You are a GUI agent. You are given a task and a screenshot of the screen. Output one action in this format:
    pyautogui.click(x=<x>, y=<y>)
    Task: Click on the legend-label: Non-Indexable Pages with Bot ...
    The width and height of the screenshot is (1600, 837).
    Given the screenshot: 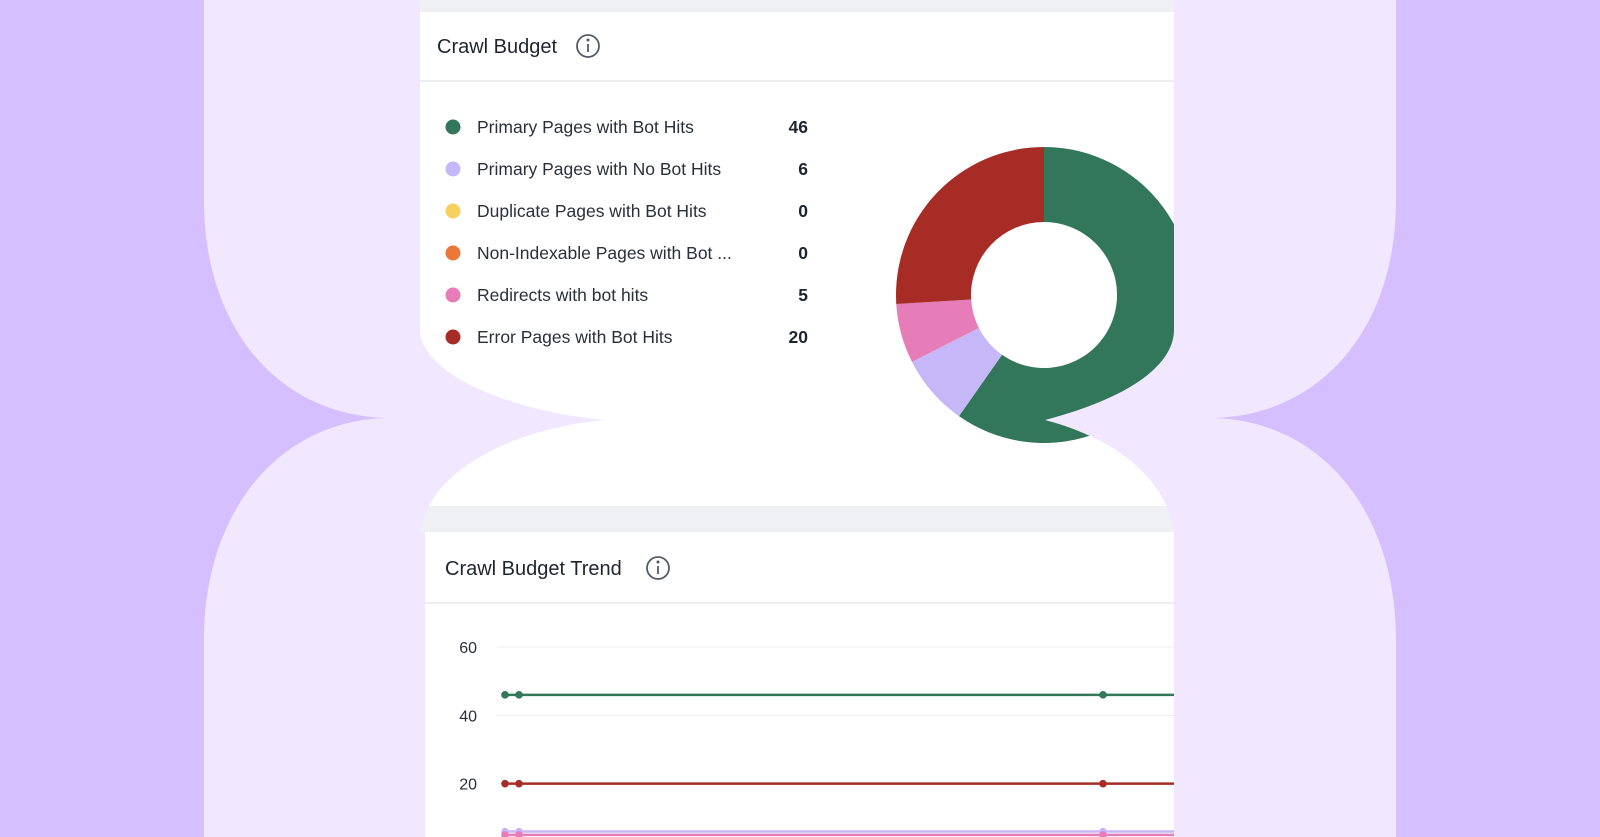 What is the action you would take?
    pyautogui.click(x=604, y=253)
    